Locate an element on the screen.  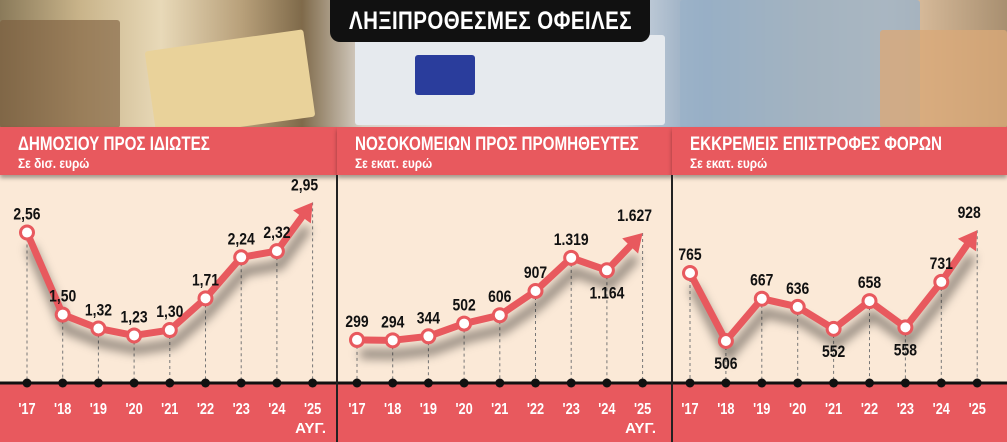
data-label: 1,23 is located at coordinates (134, 317).